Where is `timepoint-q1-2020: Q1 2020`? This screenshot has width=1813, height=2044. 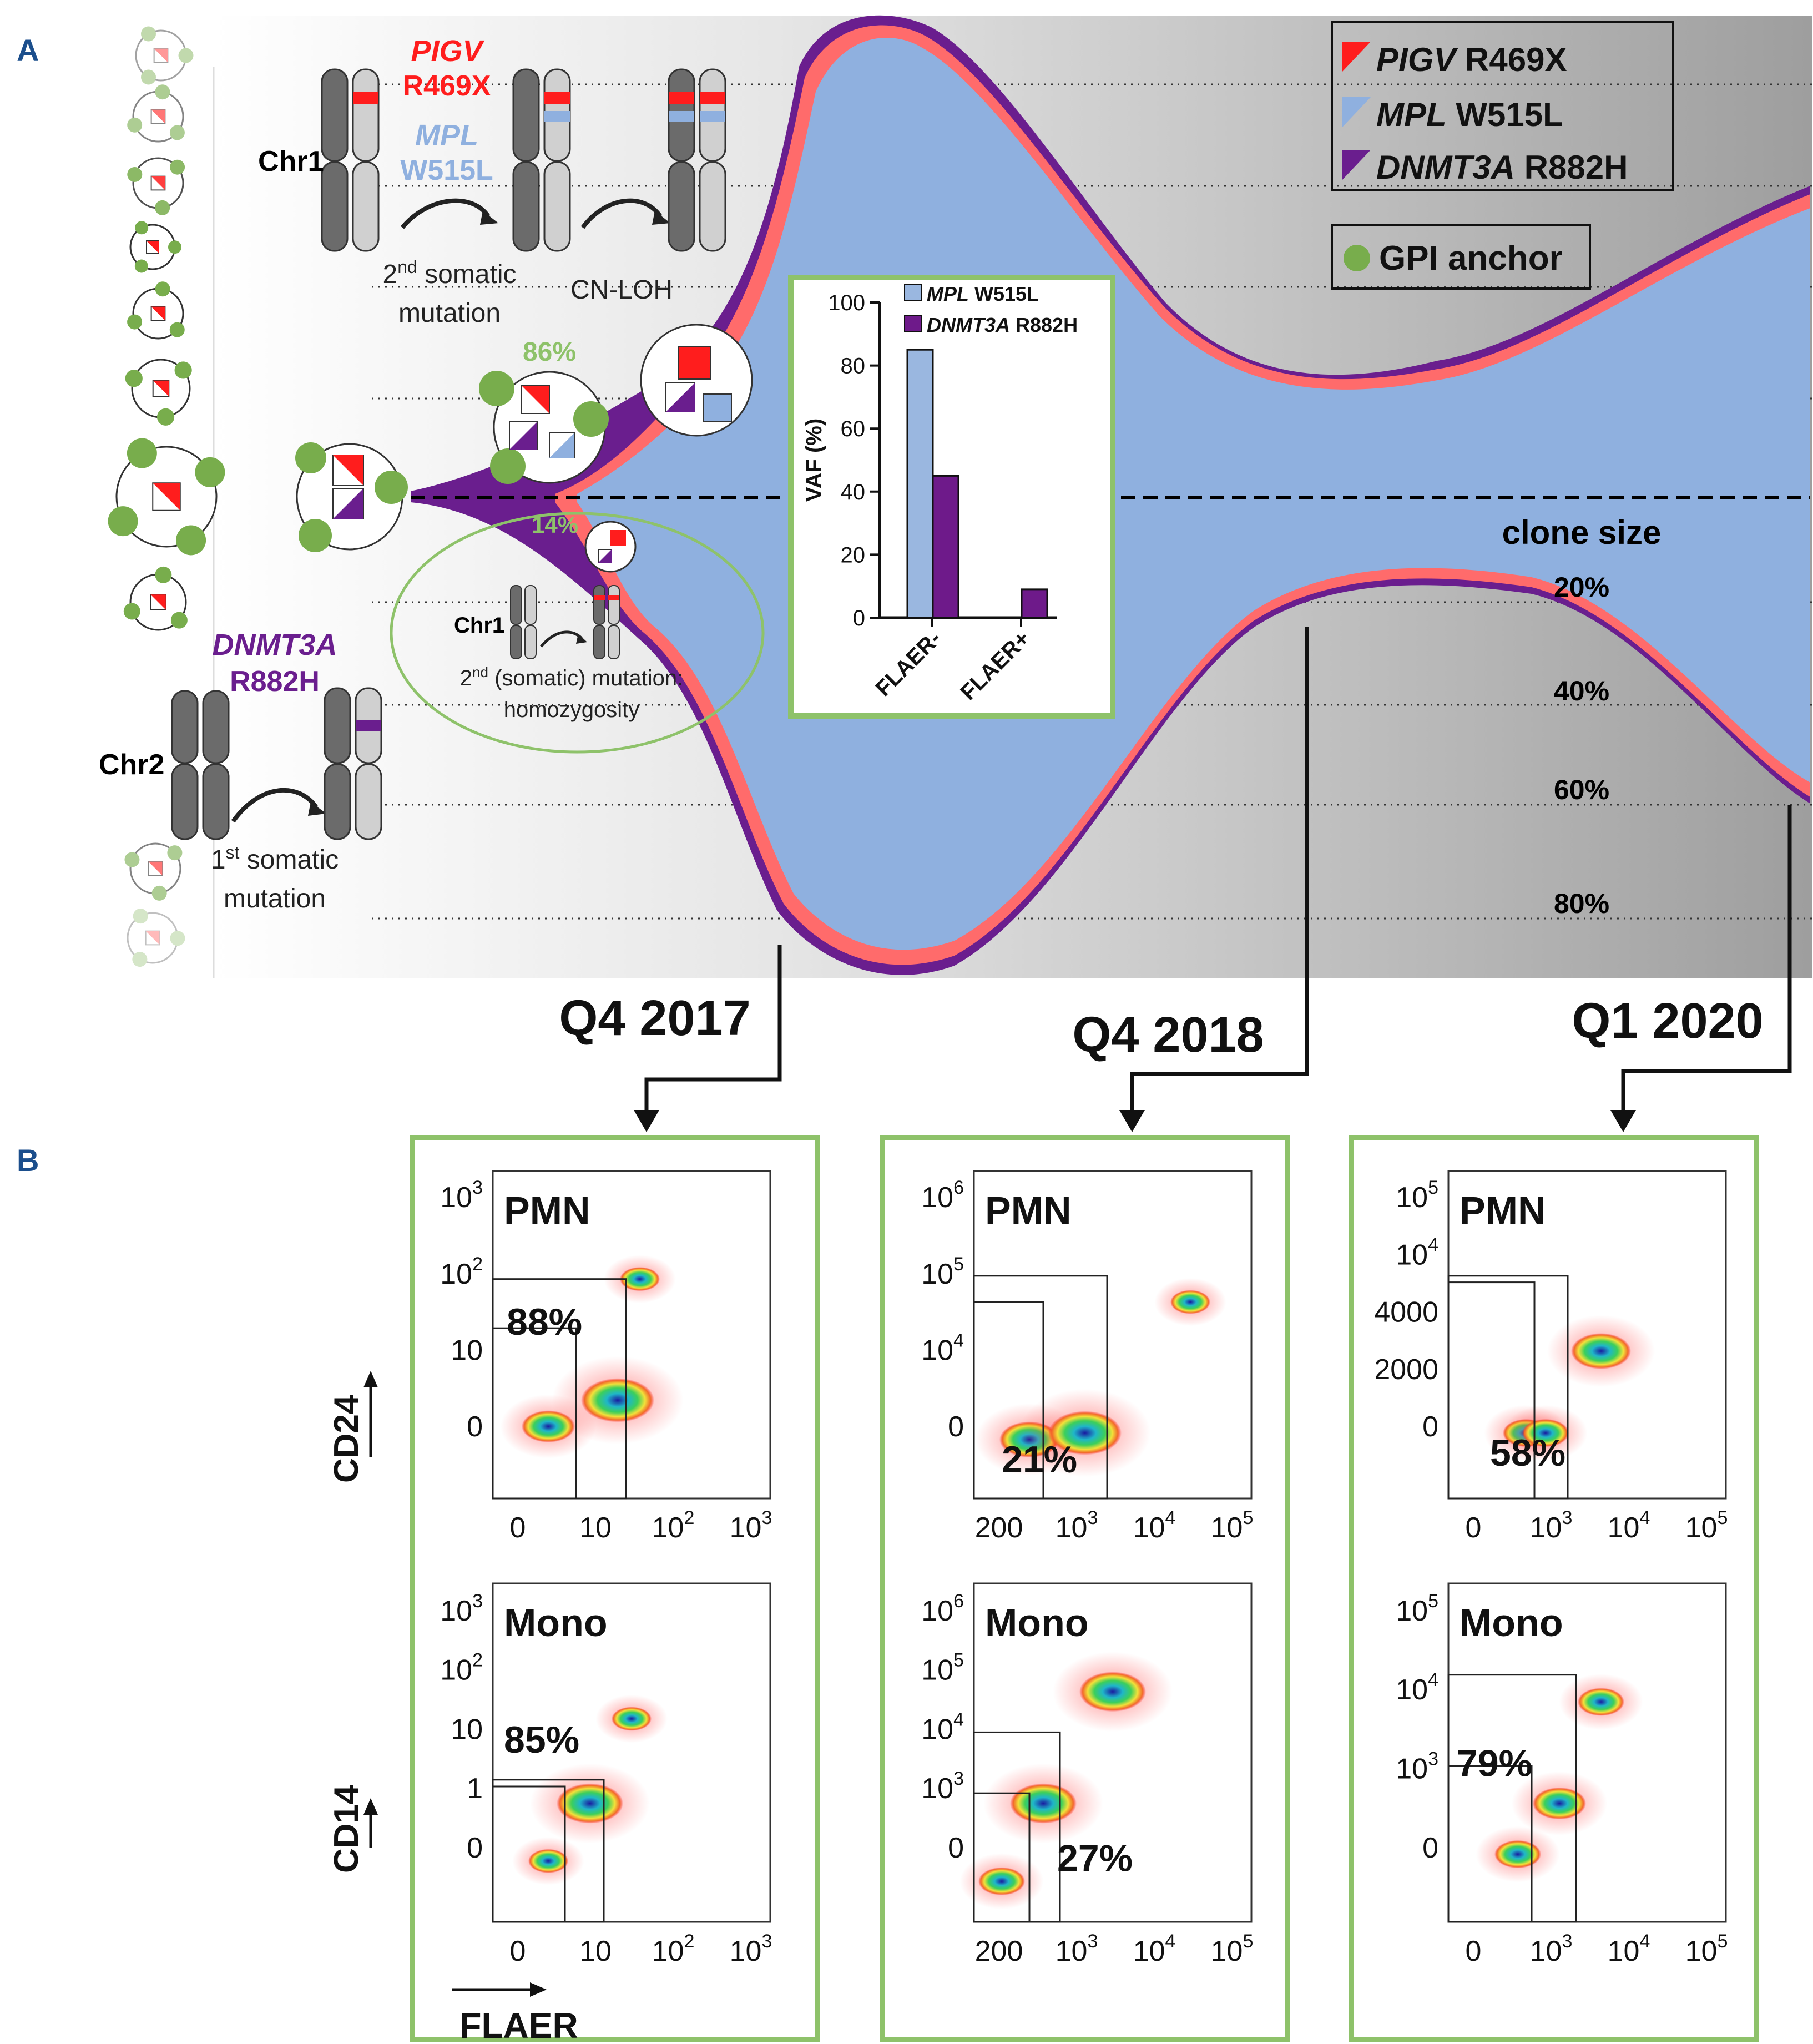 timepoint-q1-2020: Q1 2020 is located at coordinates (1667, 1021).